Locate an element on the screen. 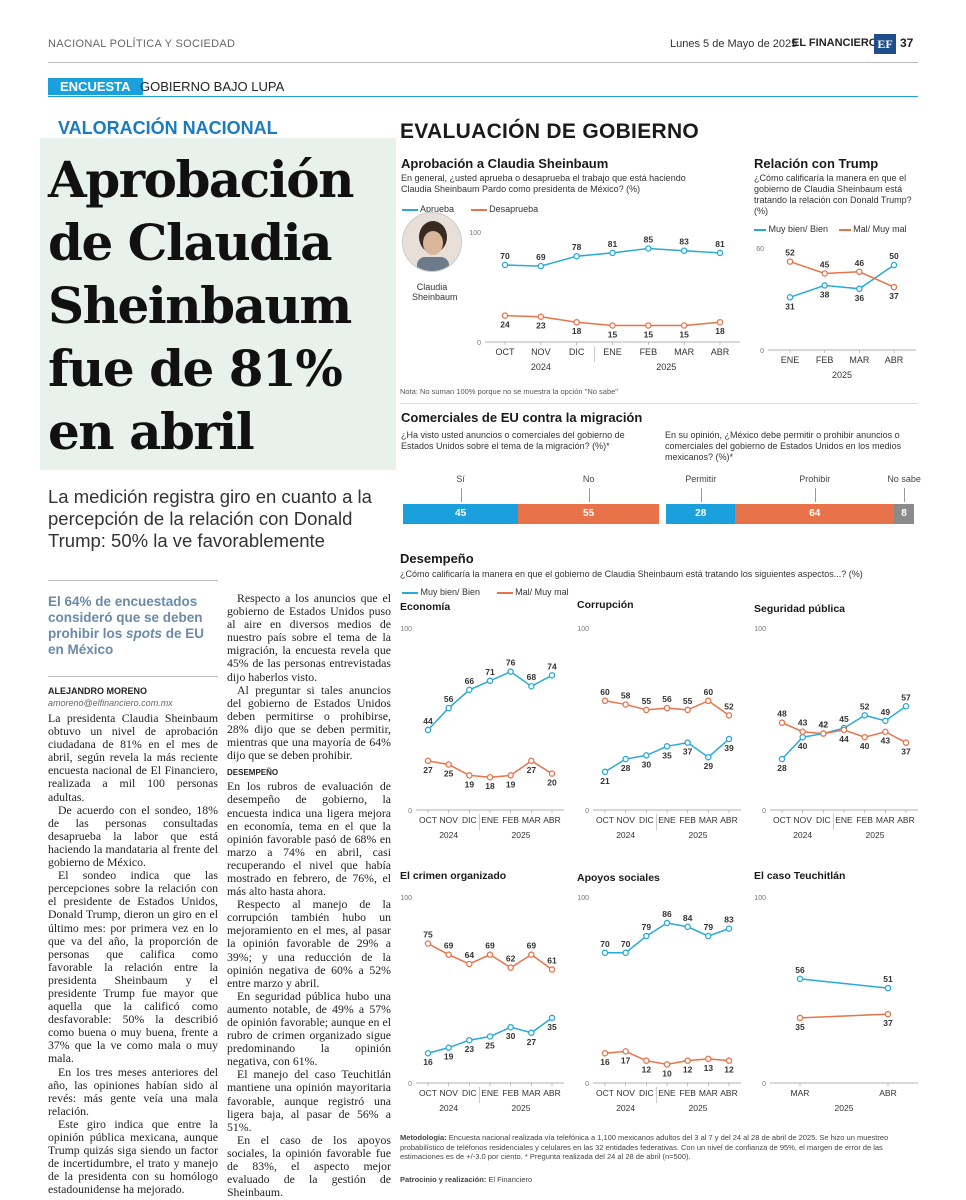  x-tick-label: DIC is located at coordinates (646, 820).